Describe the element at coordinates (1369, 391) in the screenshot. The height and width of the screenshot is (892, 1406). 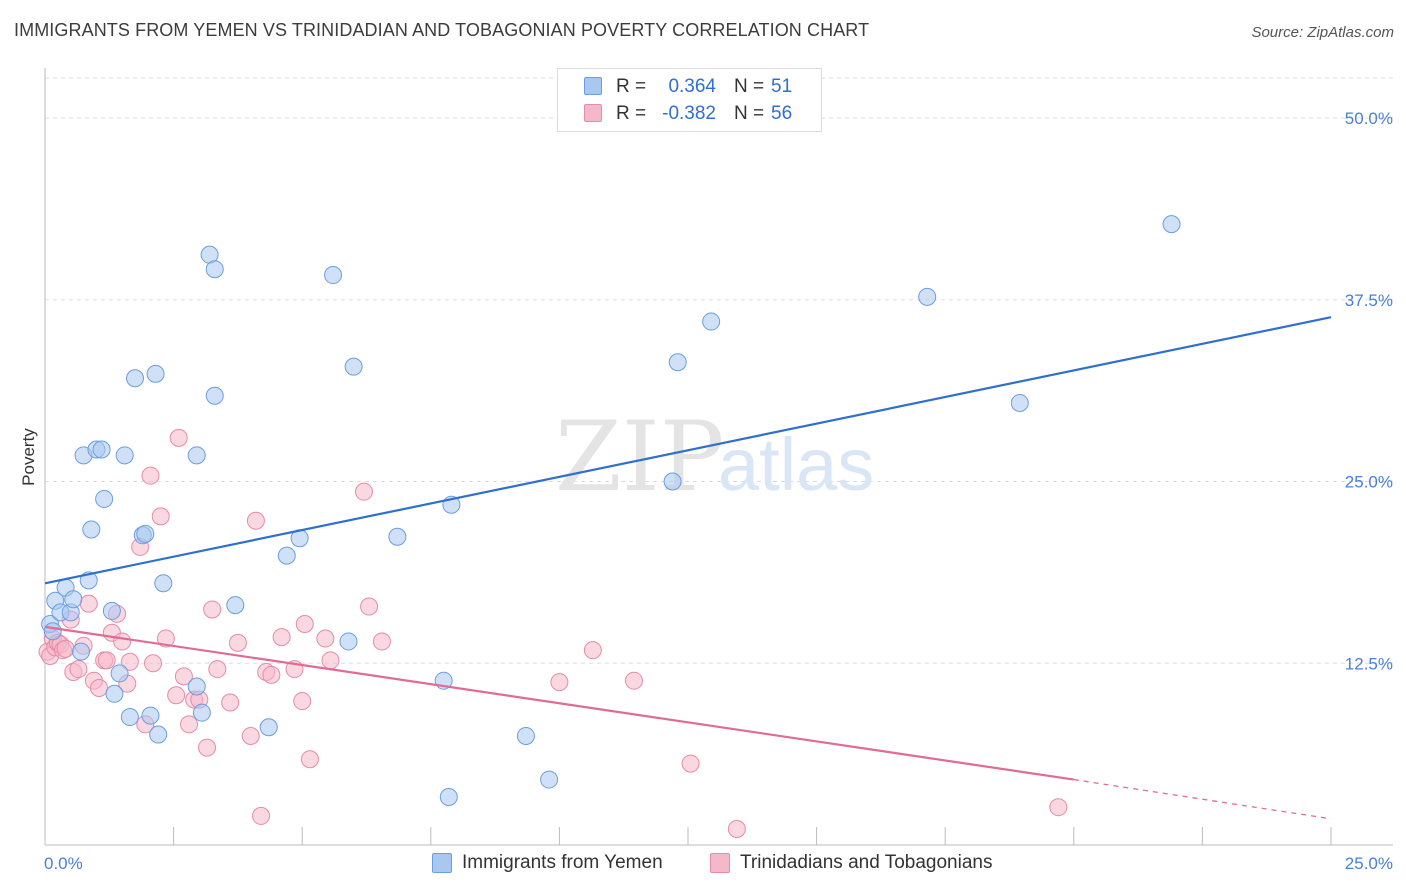
I see `y-tick-labels: 12.5% 25.0% 37.5% 50.0%` at that location.